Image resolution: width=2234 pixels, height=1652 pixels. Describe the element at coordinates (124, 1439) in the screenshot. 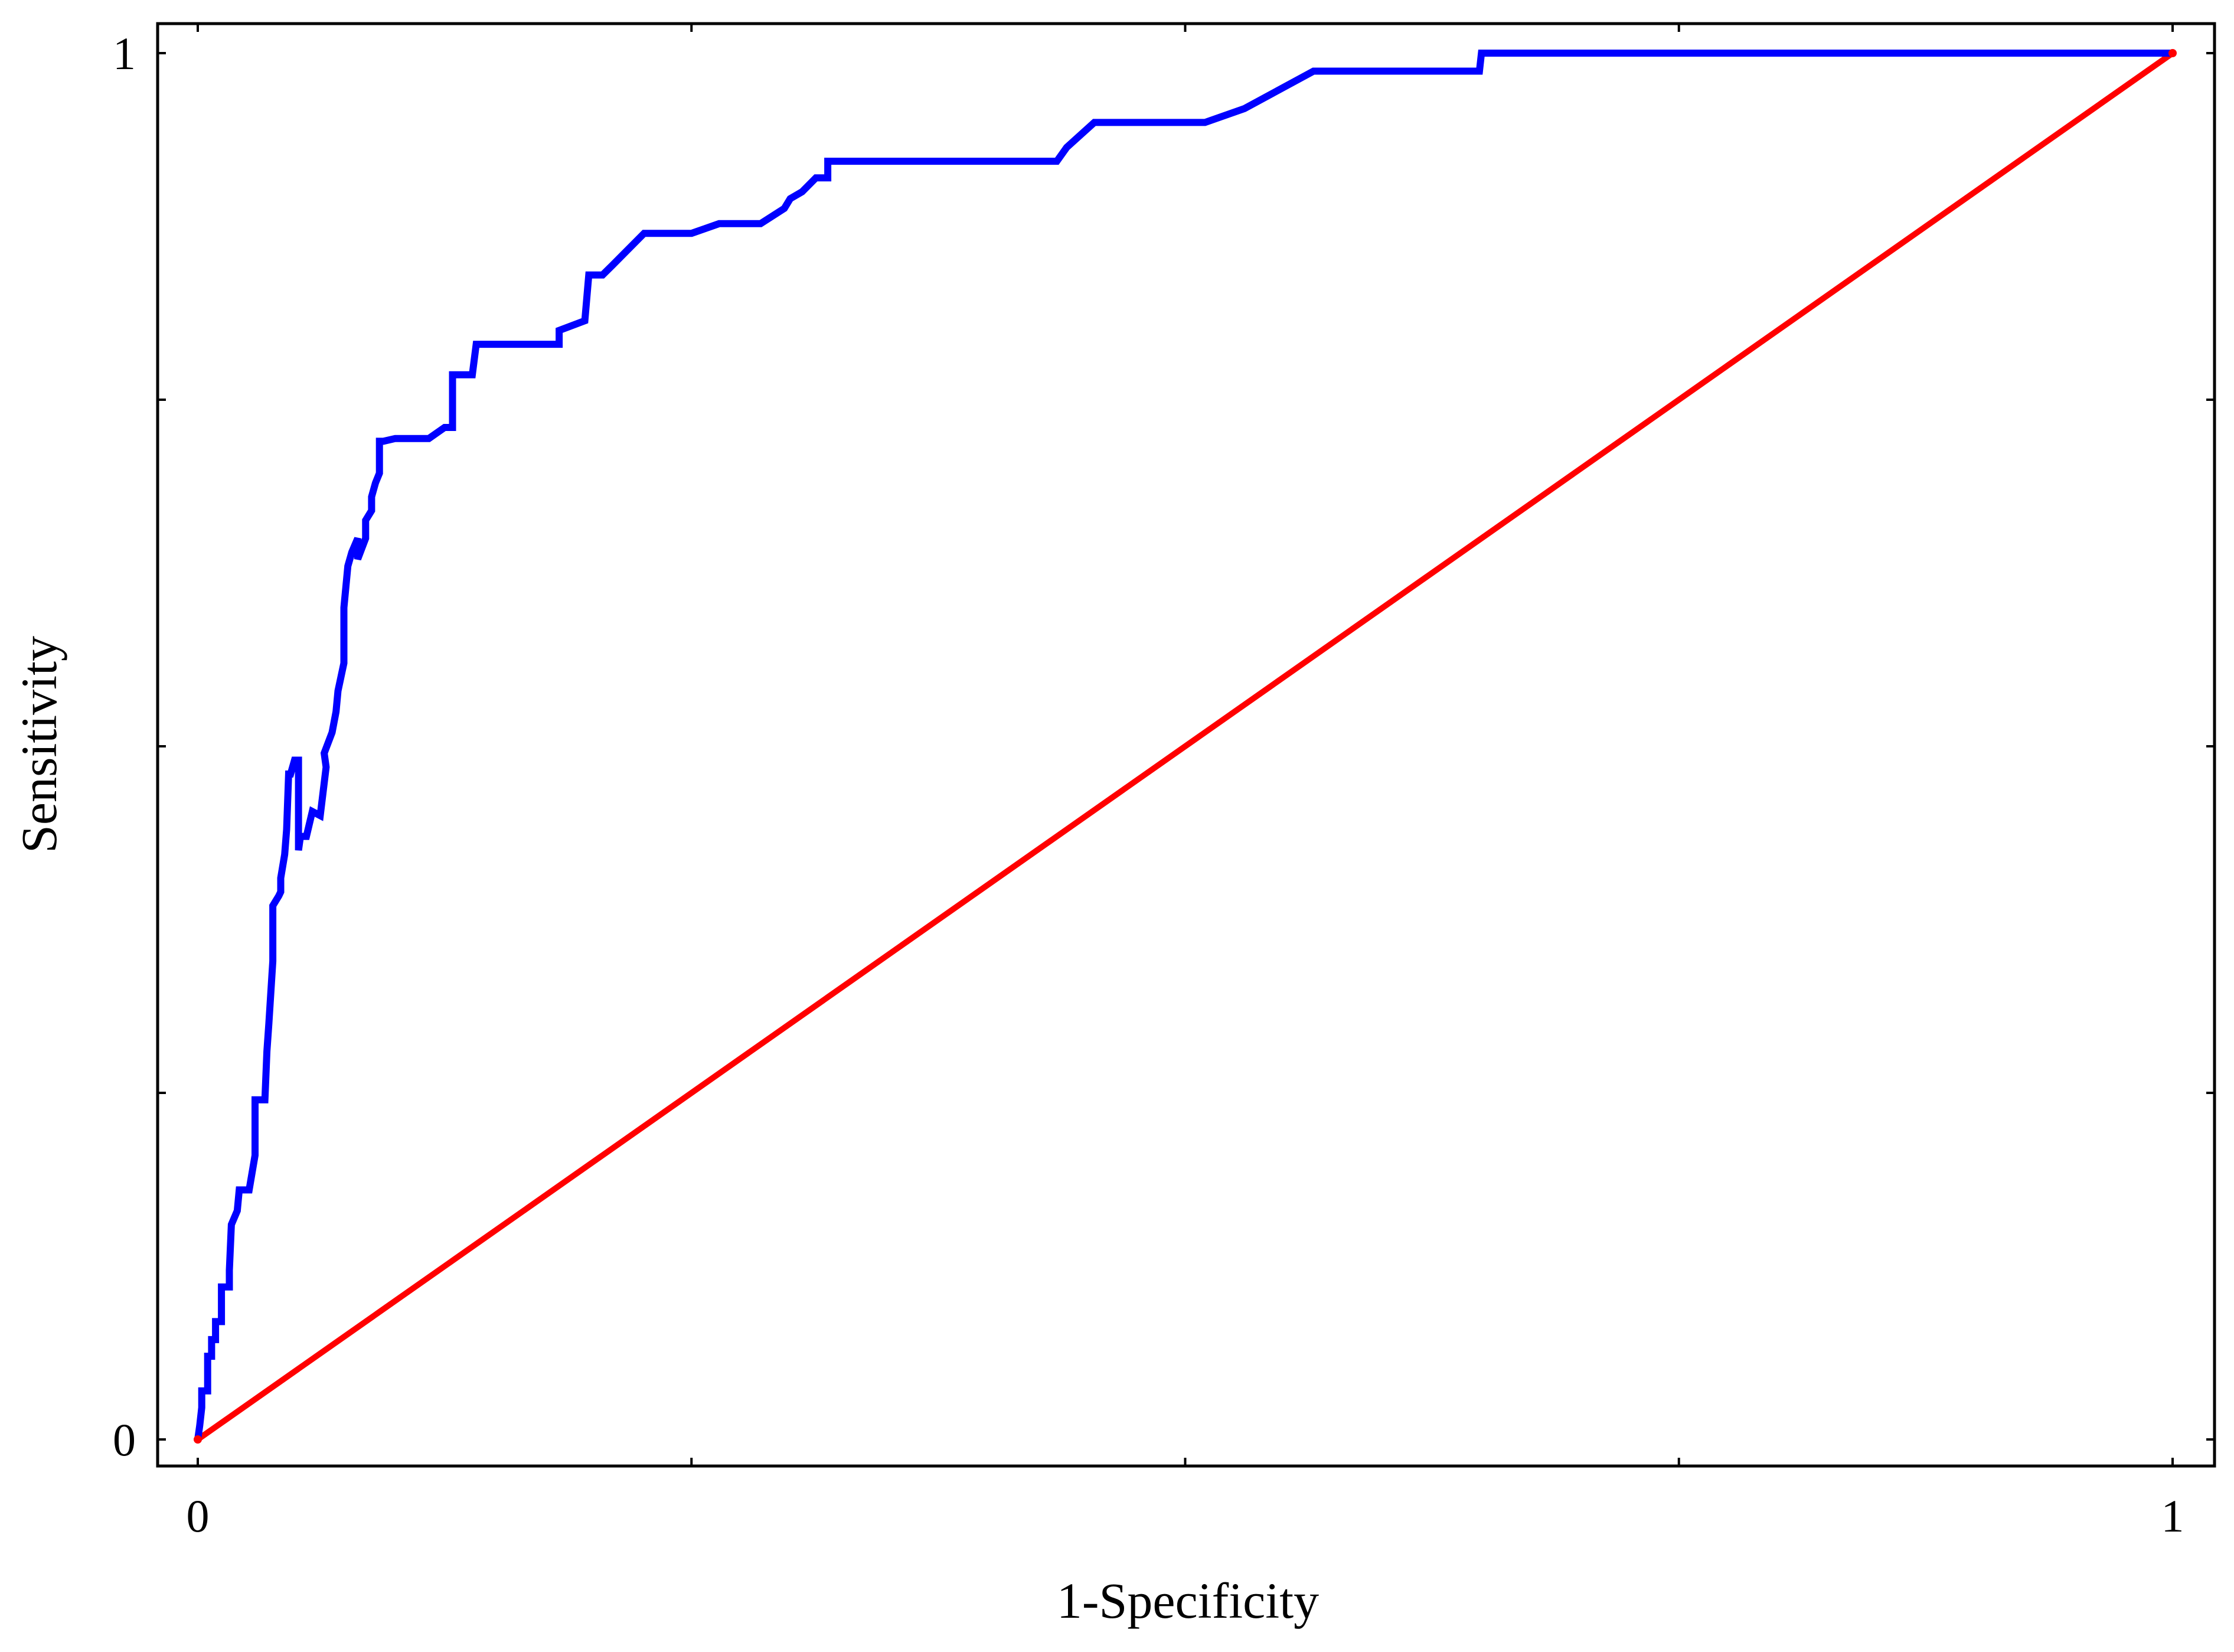

I see `y-tick-label: 0` at that location.